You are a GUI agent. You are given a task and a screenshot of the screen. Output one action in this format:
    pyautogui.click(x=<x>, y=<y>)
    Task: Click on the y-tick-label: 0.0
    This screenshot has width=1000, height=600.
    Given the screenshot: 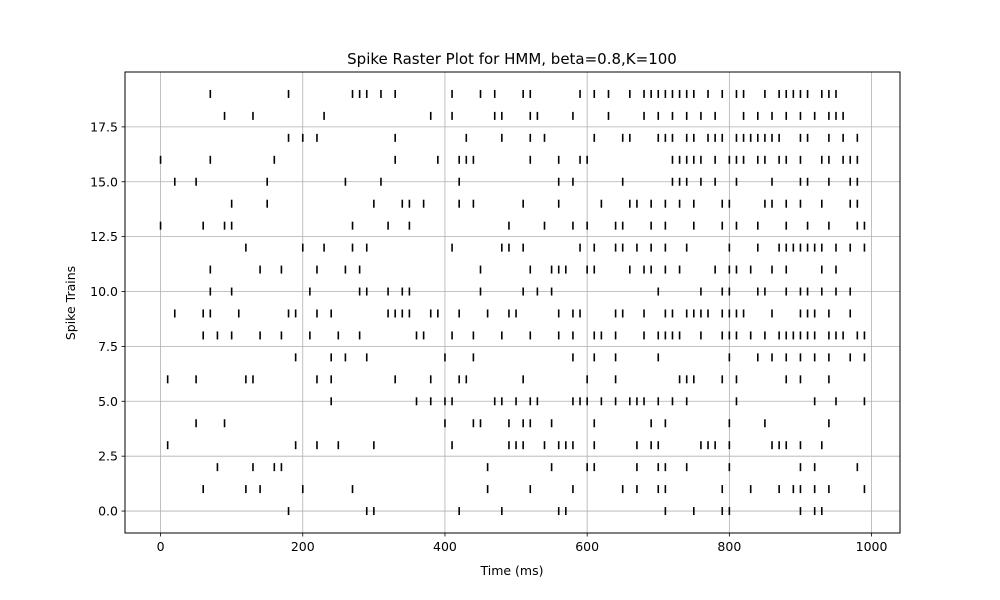 What is the action you would take?
    pyautogui.click(x=108, y=511)
    